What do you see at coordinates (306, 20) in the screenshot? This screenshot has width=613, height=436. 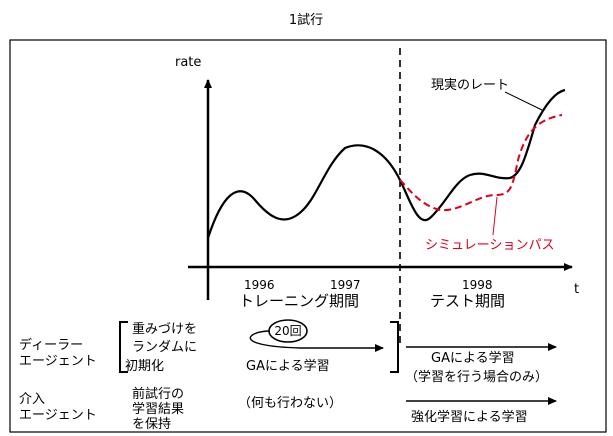 I see `diagram-title: 1試行` at bounding box center [306, 20].